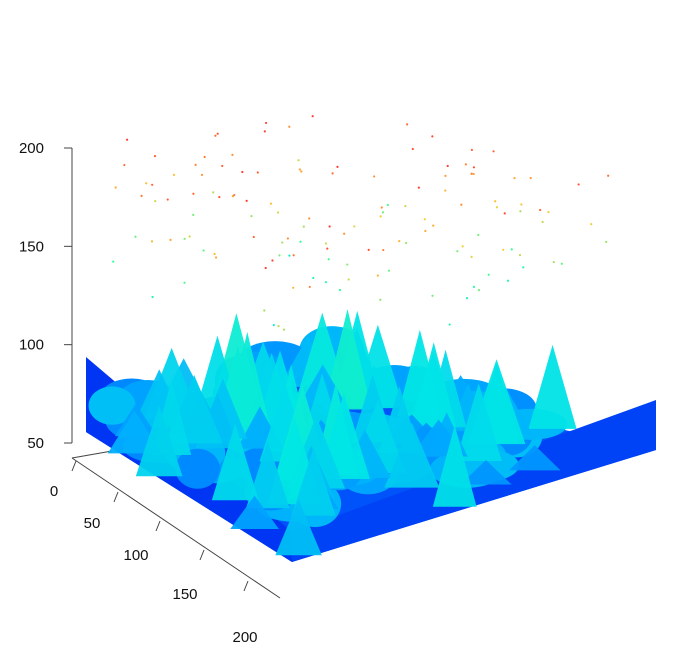  I want to click on y-axis-line, so click(176, 528).